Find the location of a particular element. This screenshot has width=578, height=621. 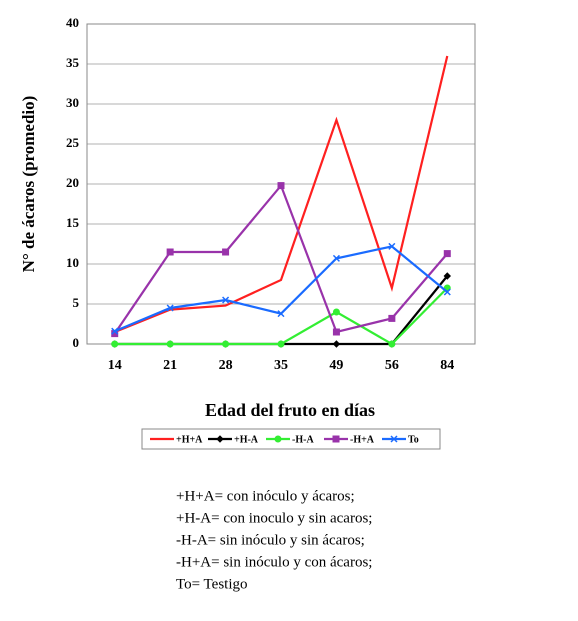

legend-label: To is located at coordinates (413, 439).